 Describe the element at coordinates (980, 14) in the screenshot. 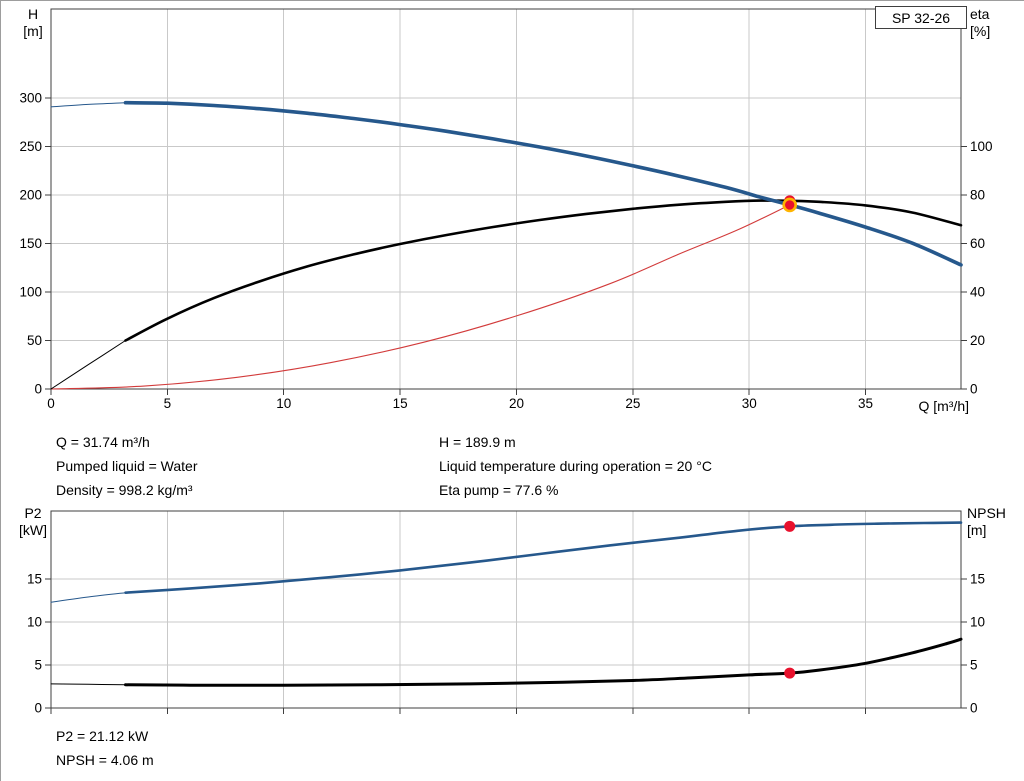

I see `eta-axis-title-line1: eta` at that location.